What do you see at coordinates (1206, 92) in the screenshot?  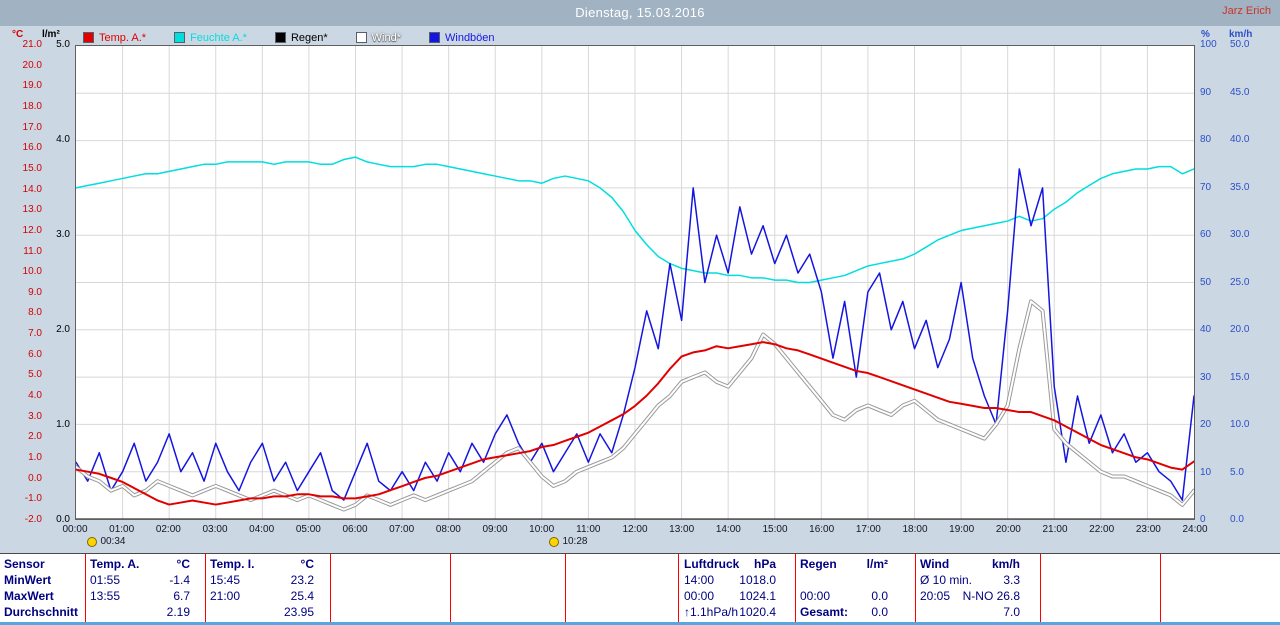 I see `humidity-axis-tick: 90` at bounding box center [1206, 92].